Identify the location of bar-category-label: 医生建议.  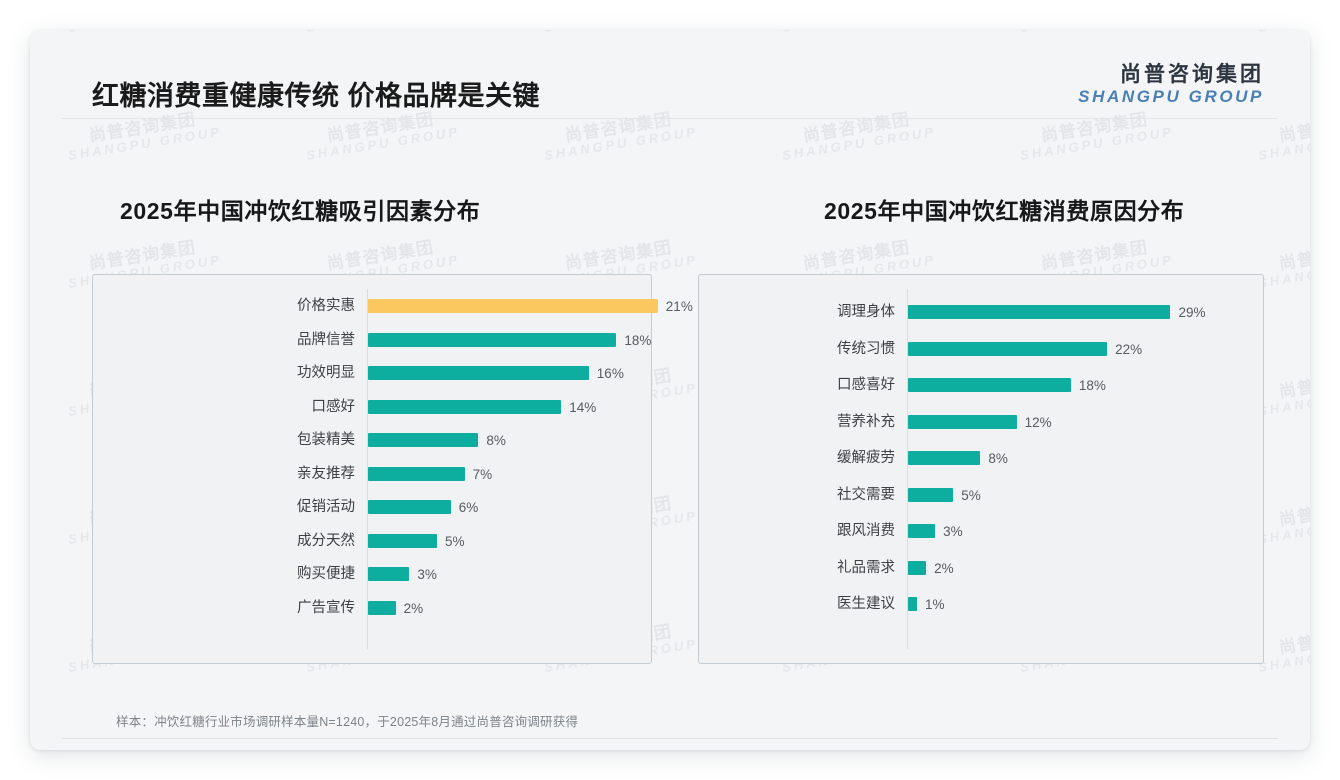
(866, 604).